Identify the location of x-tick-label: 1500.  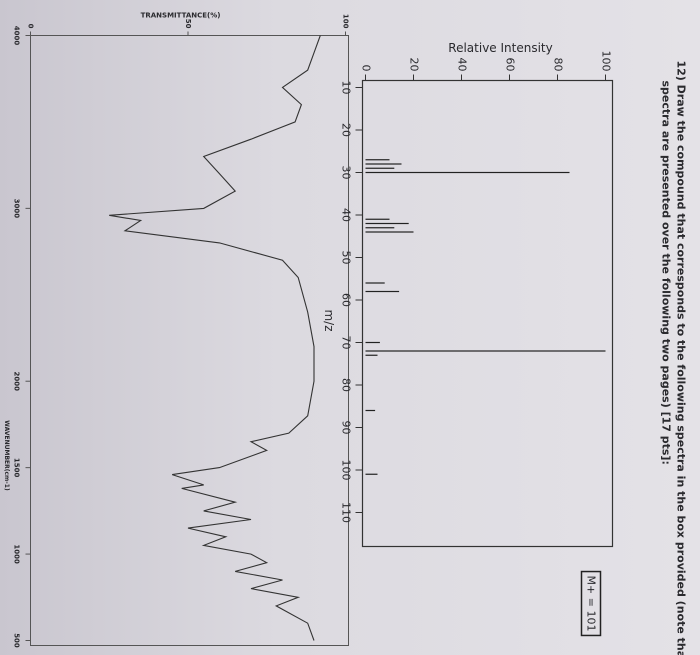
(16, 467).